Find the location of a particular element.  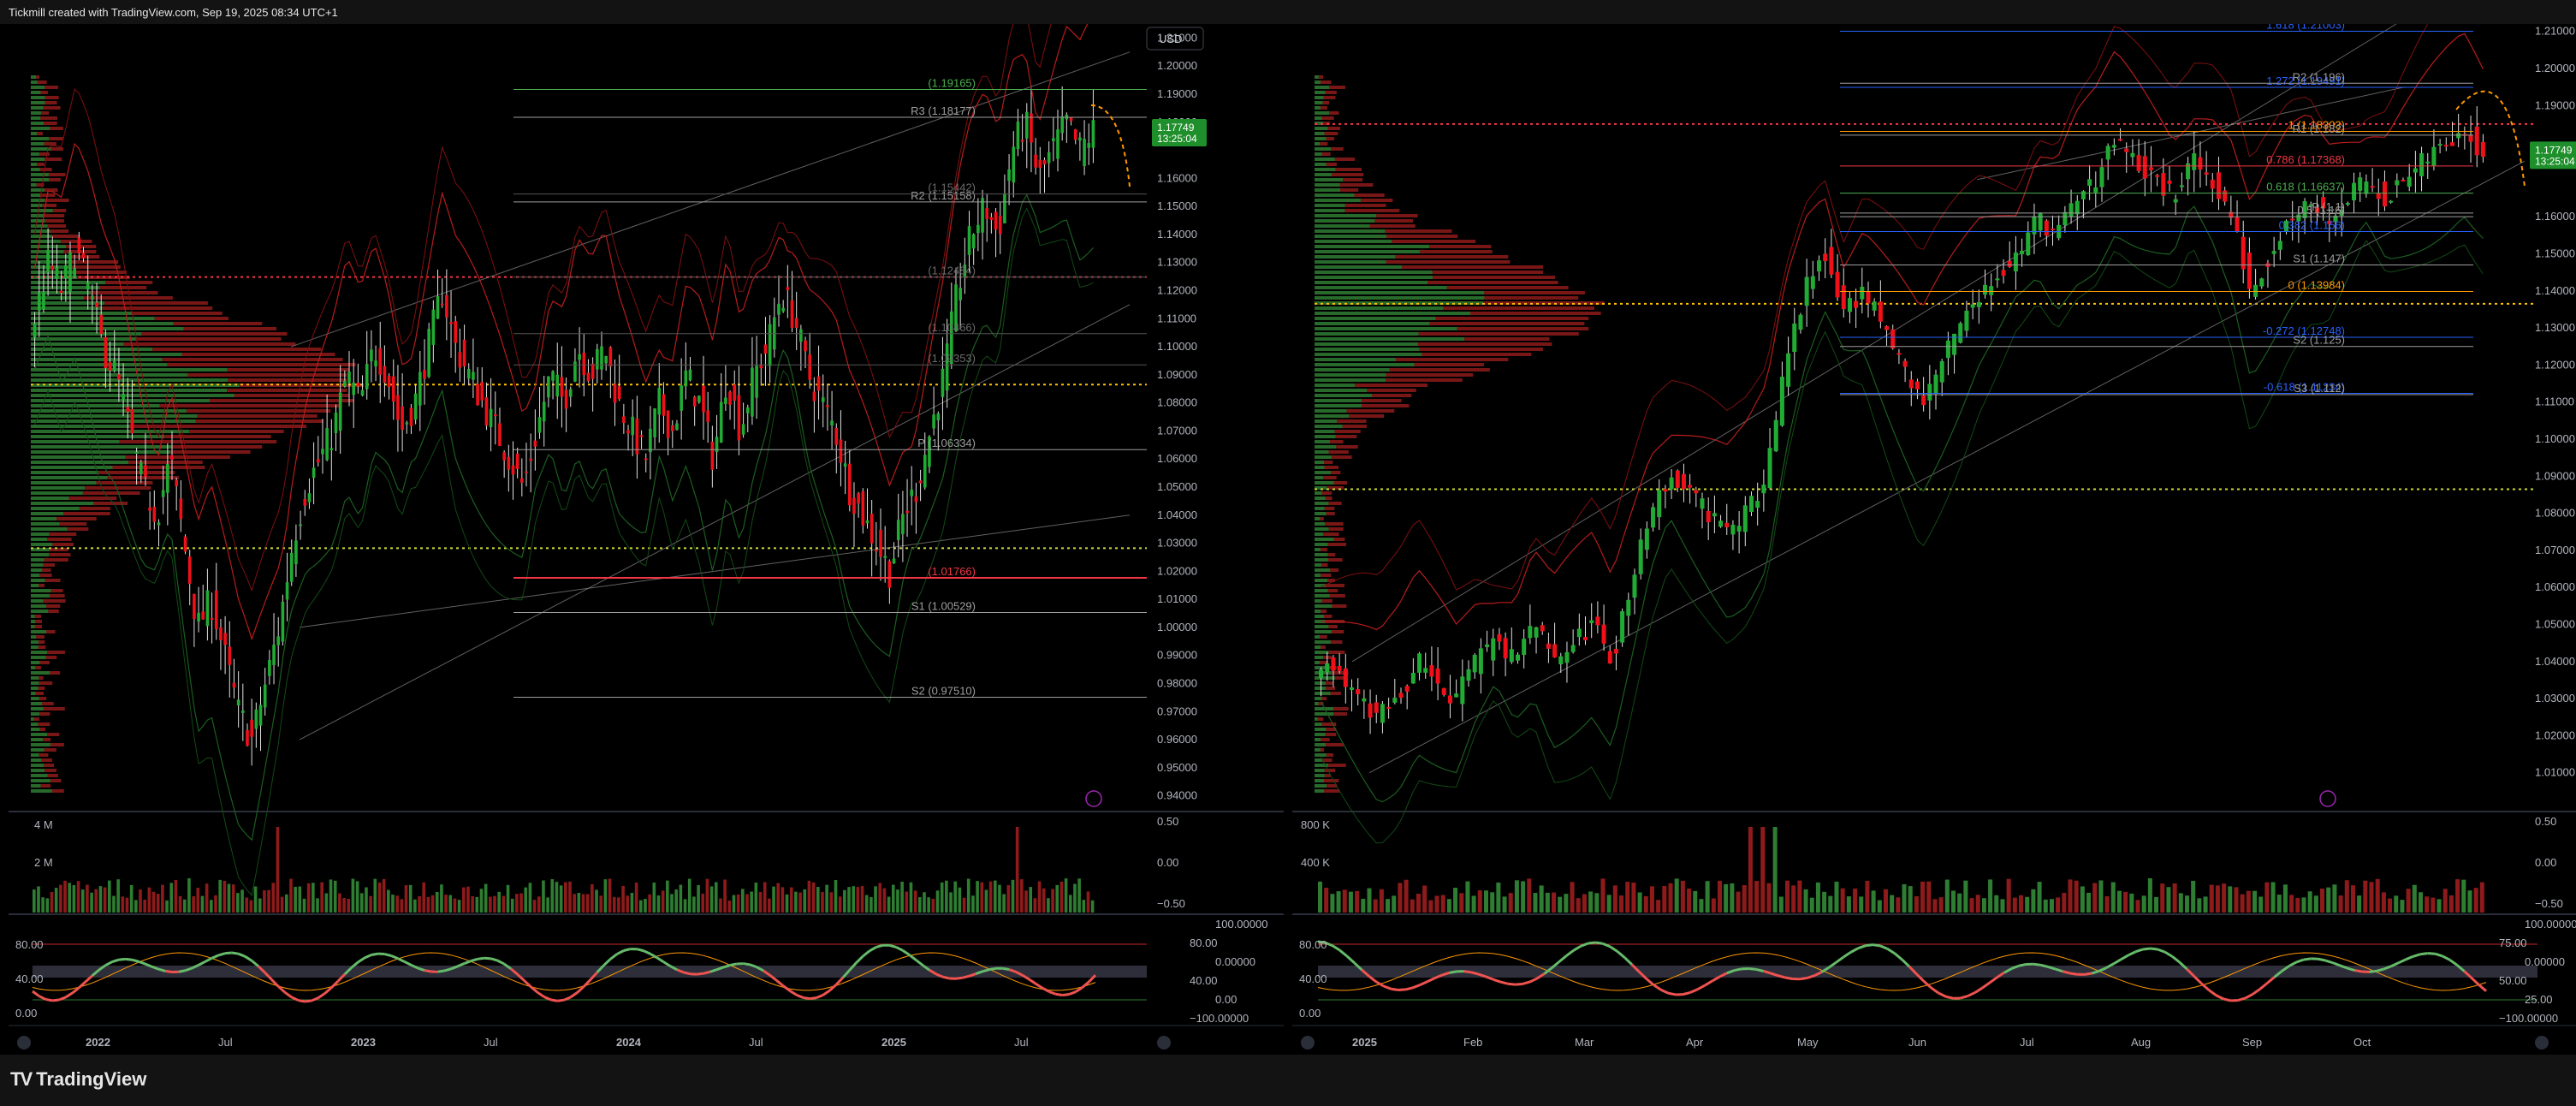

time-axis: 2025 Feb Mar Apr May Jun Jul Aug Sep Oct is located at coordinates (1861, 1042).